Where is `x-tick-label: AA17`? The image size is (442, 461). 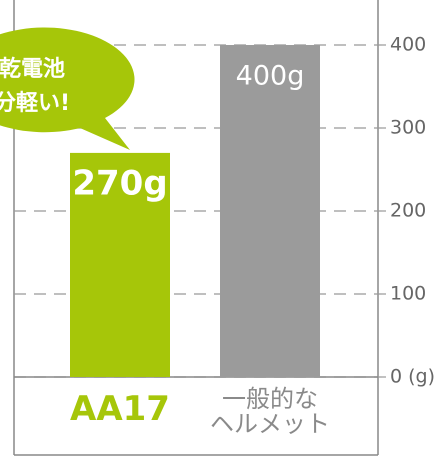 x-tick-label: AA17 is located at coordinates (120, 409).